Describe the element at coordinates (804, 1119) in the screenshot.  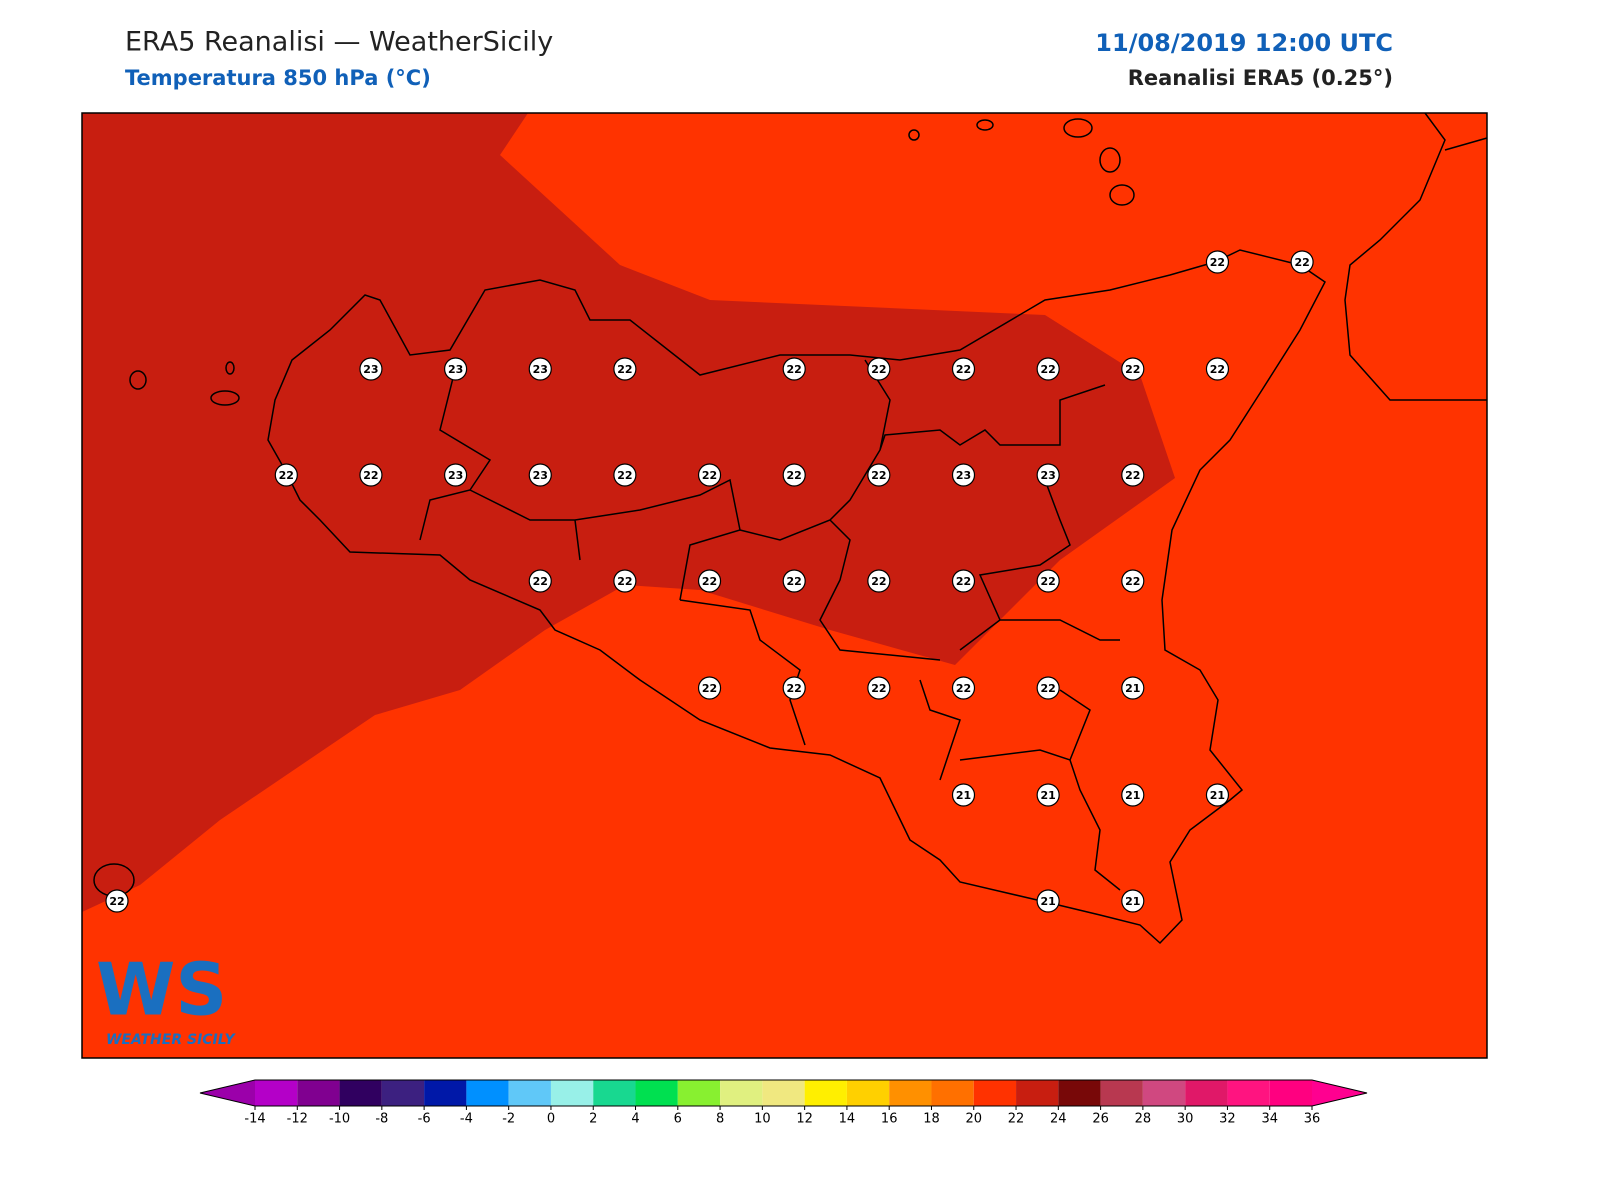
I see `colorbar-tick-label: 12` at that location.